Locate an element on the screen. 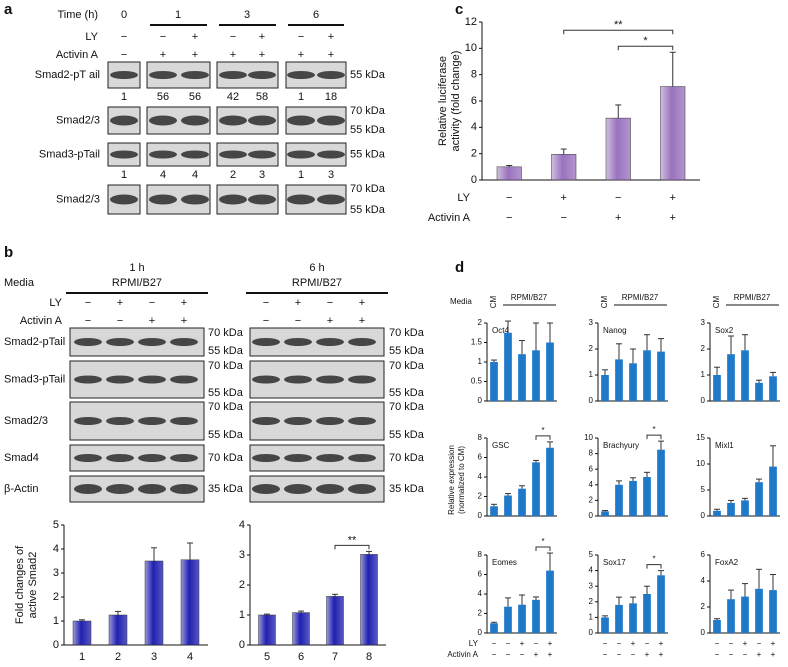  y-tick-label: 6 is located at coordinates (474, 101).